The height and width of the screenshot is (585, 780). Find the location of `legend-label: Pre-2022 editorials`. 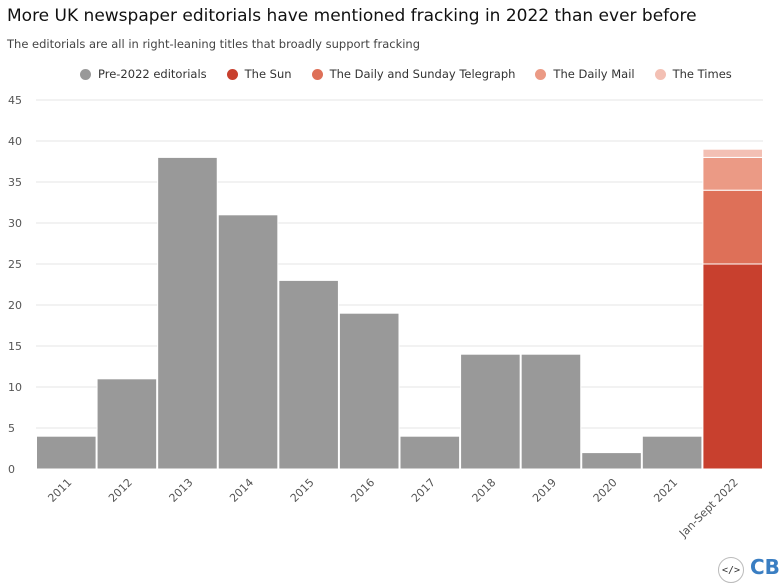

legend-label: Pre-2022 editorials is located at coordinates (152, 74).